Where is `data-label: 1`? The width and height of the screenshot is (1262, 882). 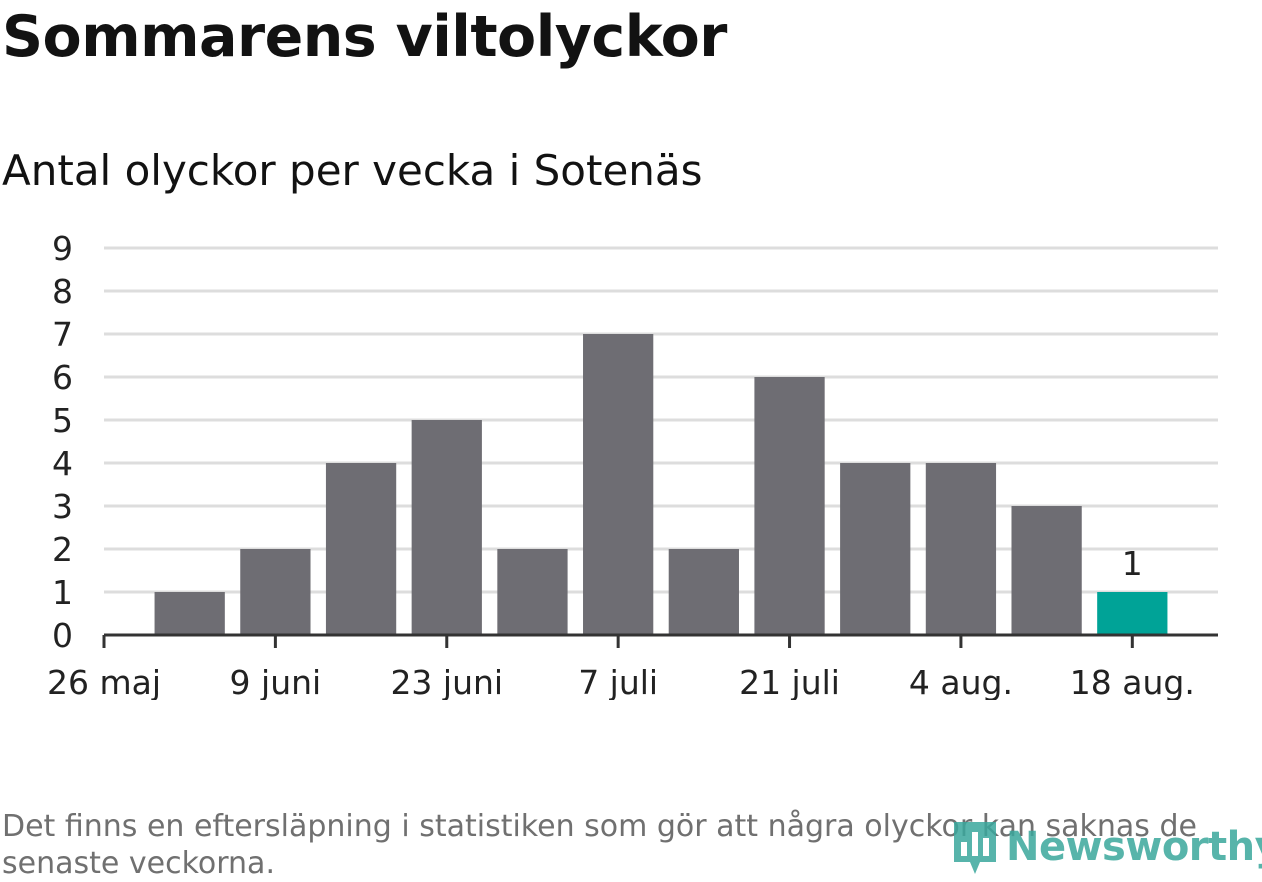
data-label: 1 is located at coordinates (1132, 563).